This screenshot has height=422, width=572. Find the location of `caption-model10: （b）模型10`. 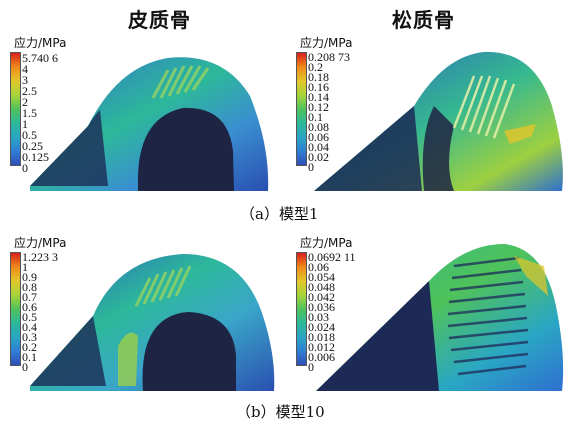

caption-model10: （b）模型10 is located at coordinates (280, 412).